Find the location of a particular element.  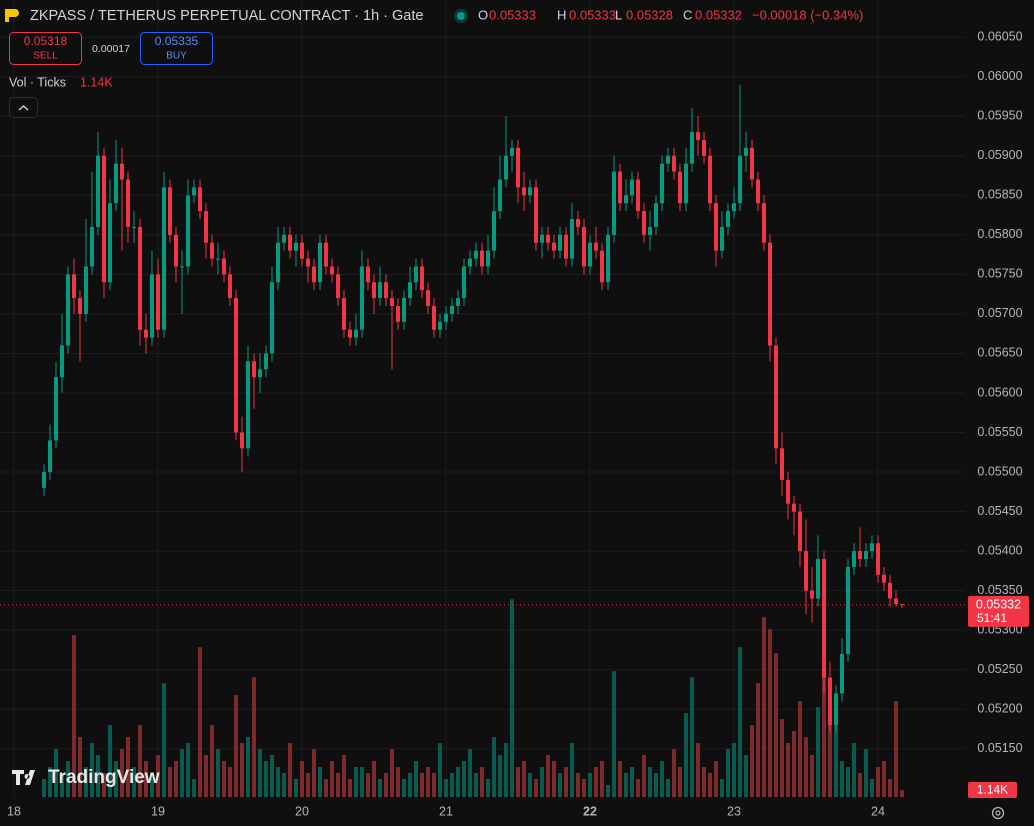

y-tick-label: 0.05900 is located at coordinates (999, 155).